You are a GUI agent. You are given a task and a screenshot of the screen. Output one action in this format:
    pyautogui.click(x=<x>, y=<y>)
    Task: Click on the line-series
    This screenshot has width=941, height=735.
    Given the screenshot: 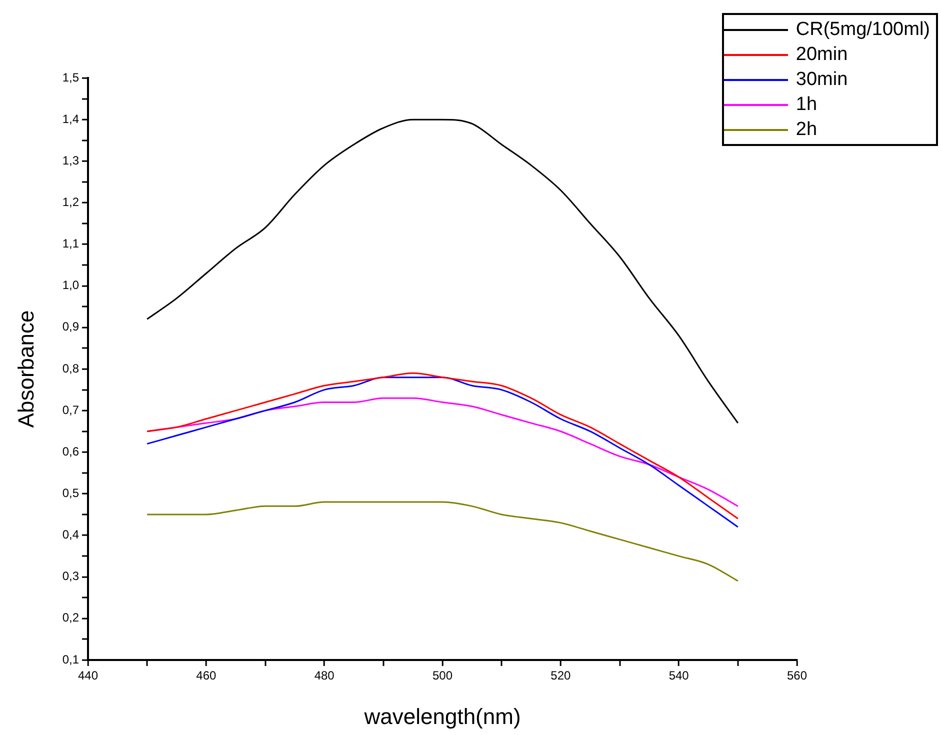 What is the action you would take?
    pyautogui.click(x=442, y=541)
    